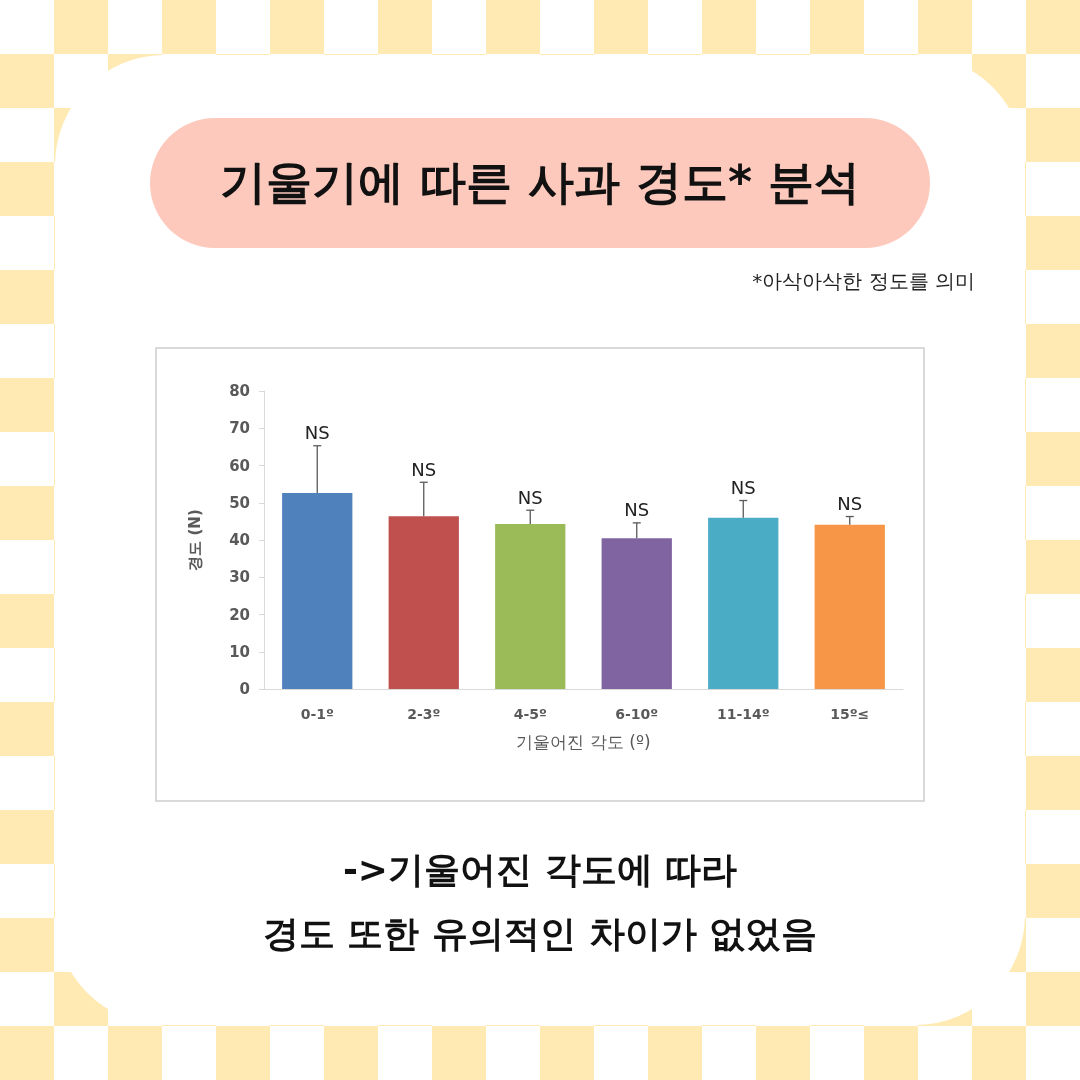  What do you see at coordinates (850, 714) in the screenshot?
I see `x-tick-label: 15º≤` at bounding box center [850, 714].